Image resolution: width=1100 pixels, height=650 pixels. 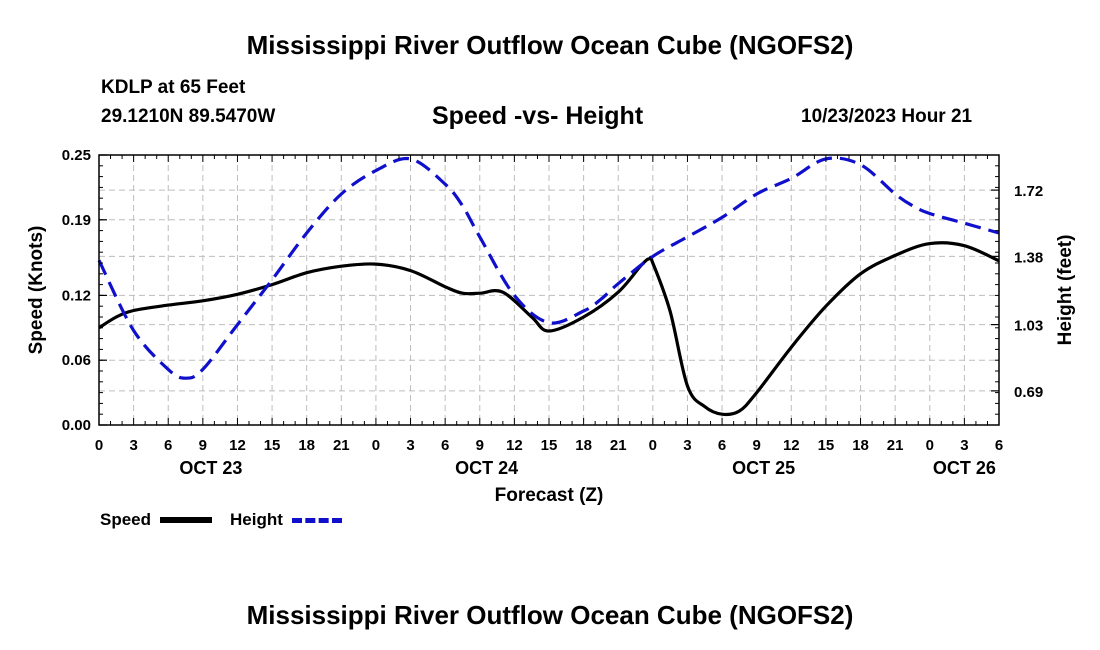 I want to click on y-right-tick-label: 0.69, so click(x=1028, y=392).